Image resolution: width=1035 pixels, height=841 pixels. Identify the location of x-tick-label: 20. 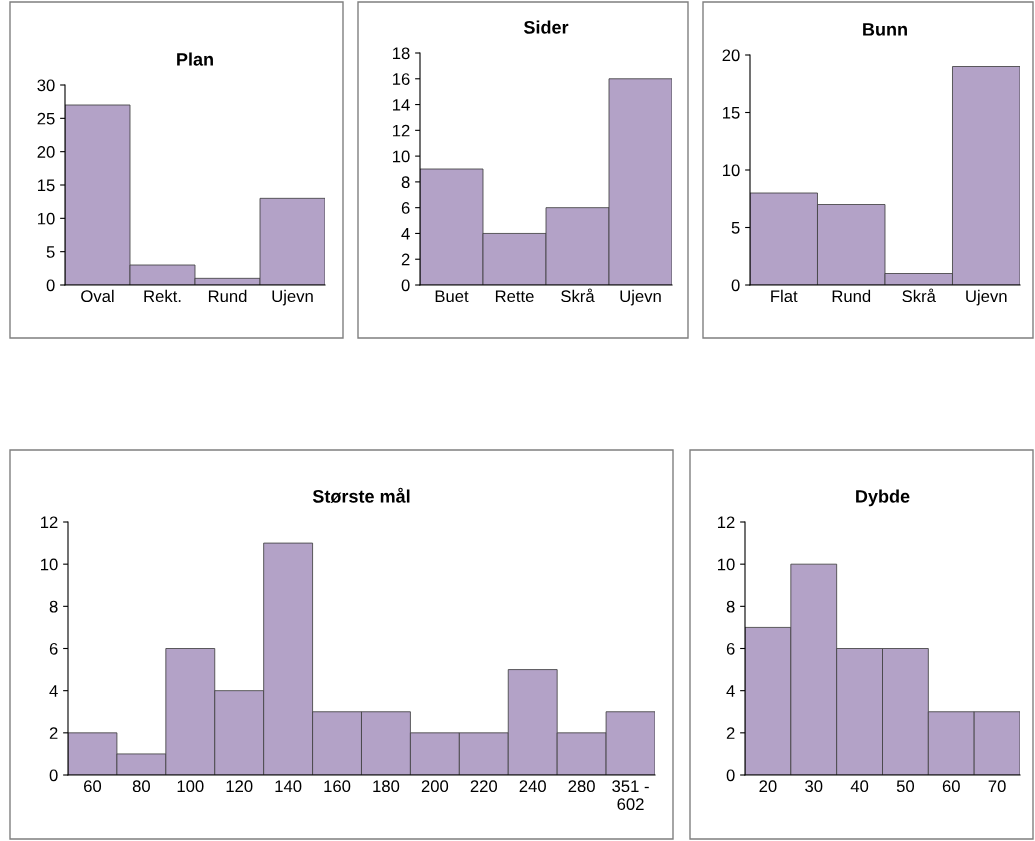
(768, 786).